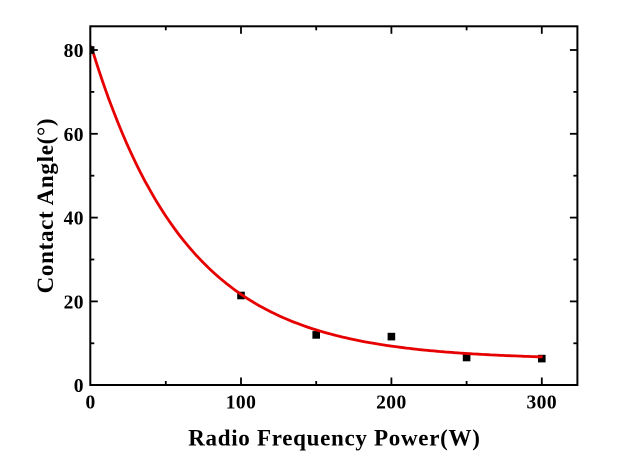 The image size is (640, 461). I want to click on svg-text: 40, so click(74, 219).